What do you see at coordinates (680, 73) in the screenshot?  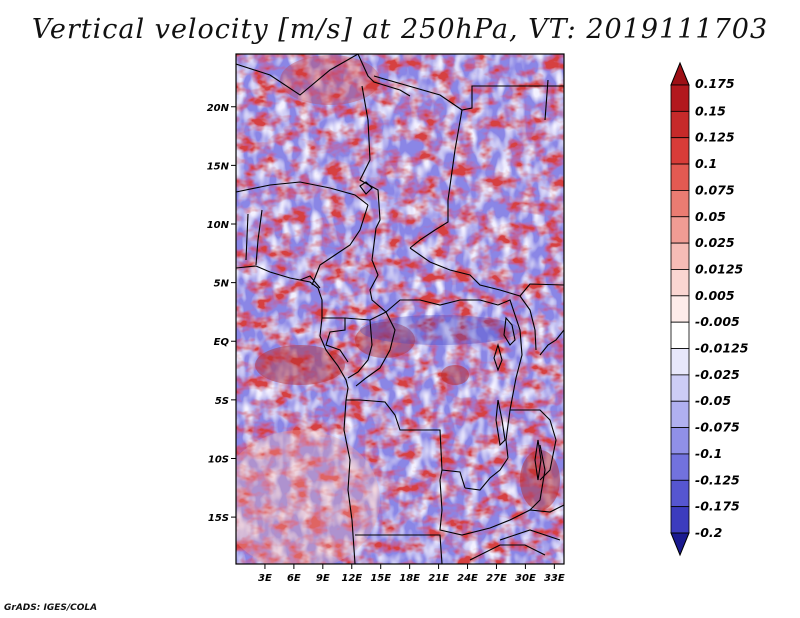 I see `colorbar-top-arrow` at bounding box center [680, 73].